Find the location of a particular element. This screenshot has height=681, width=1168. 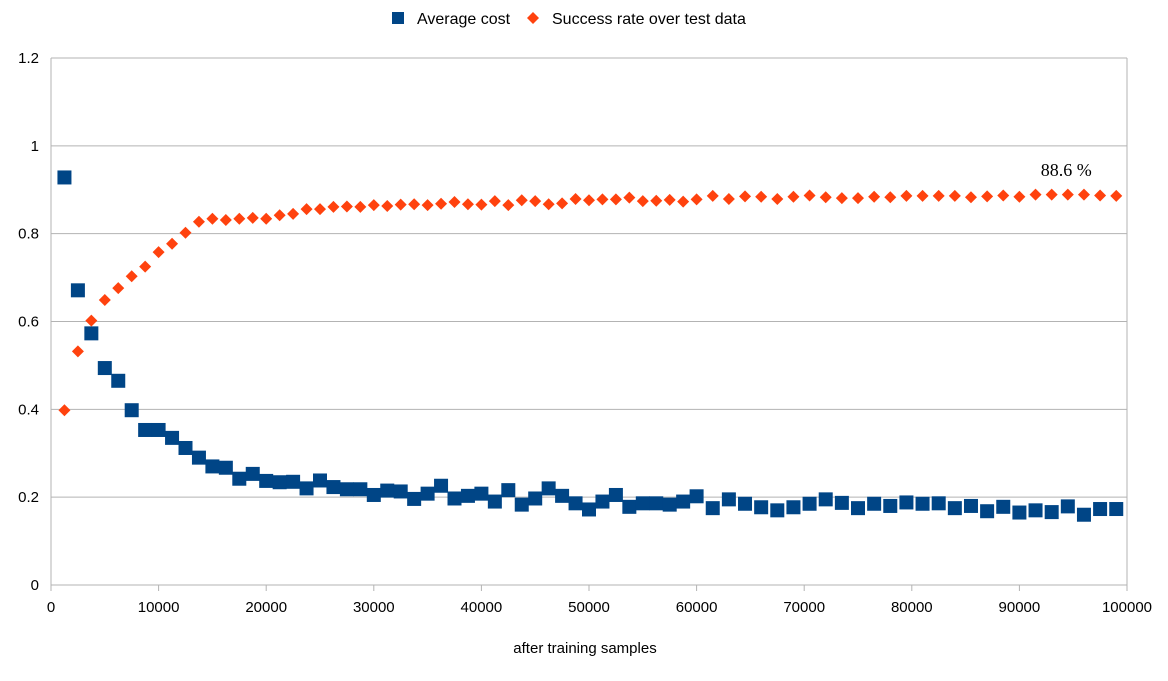

x-tick-label: 90000 is located at coordinates (1020, 607).